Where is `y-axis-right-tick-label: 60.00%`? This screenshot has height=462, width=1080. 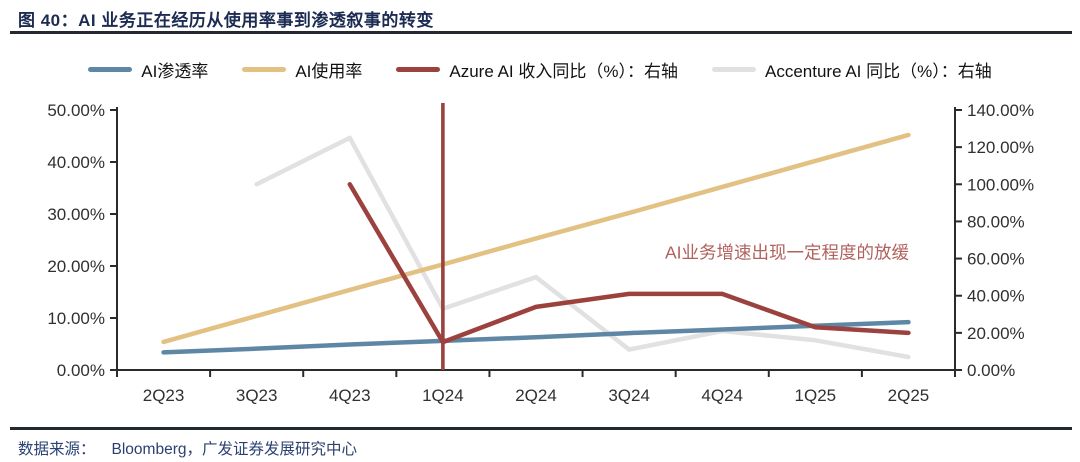 y-axis-right-tick-label: 60.00% is located at coordinates (996, 259).